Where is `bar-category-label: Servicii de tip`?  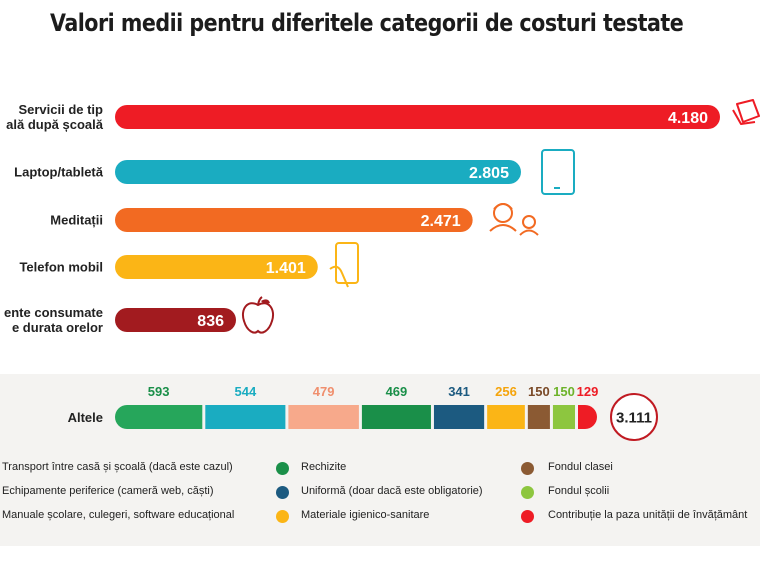
bar-category-label: Servicii de tip is located at coordinates (60, 109).